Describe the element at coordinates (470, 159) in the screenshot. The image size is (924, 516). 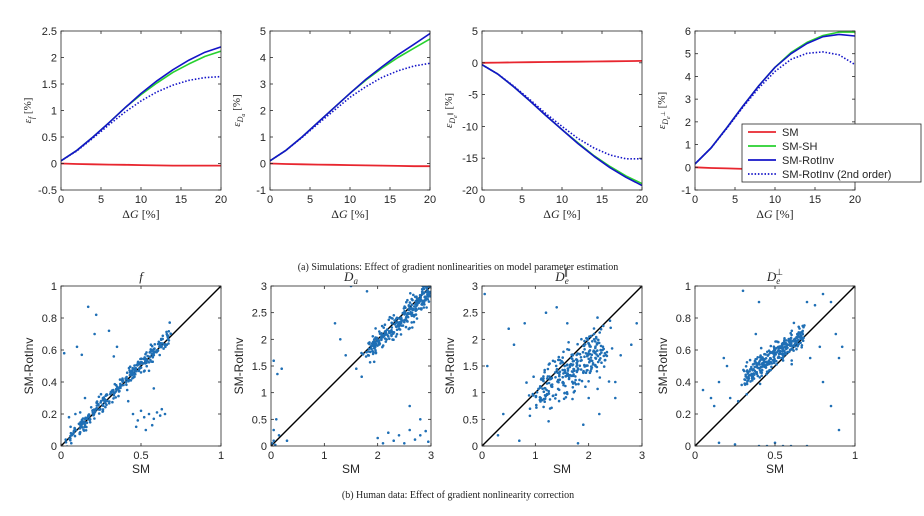
I see `y-tick-label: -15` at that location.